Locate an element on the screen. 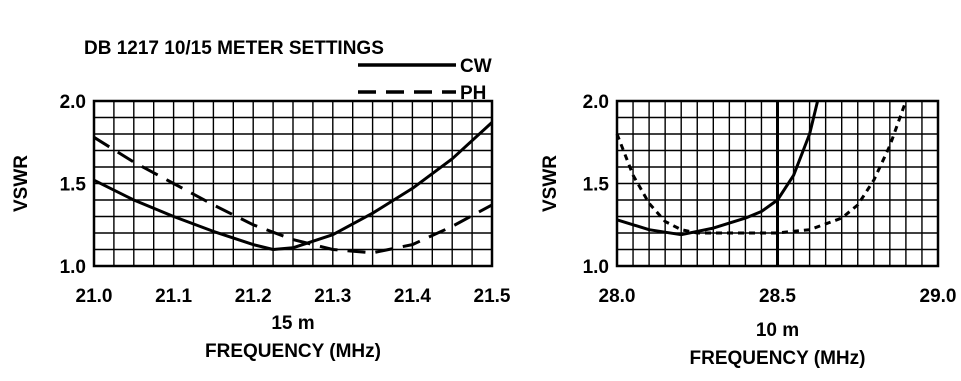  x-tick-label: 21.1 is located at coordinates (173, 296).